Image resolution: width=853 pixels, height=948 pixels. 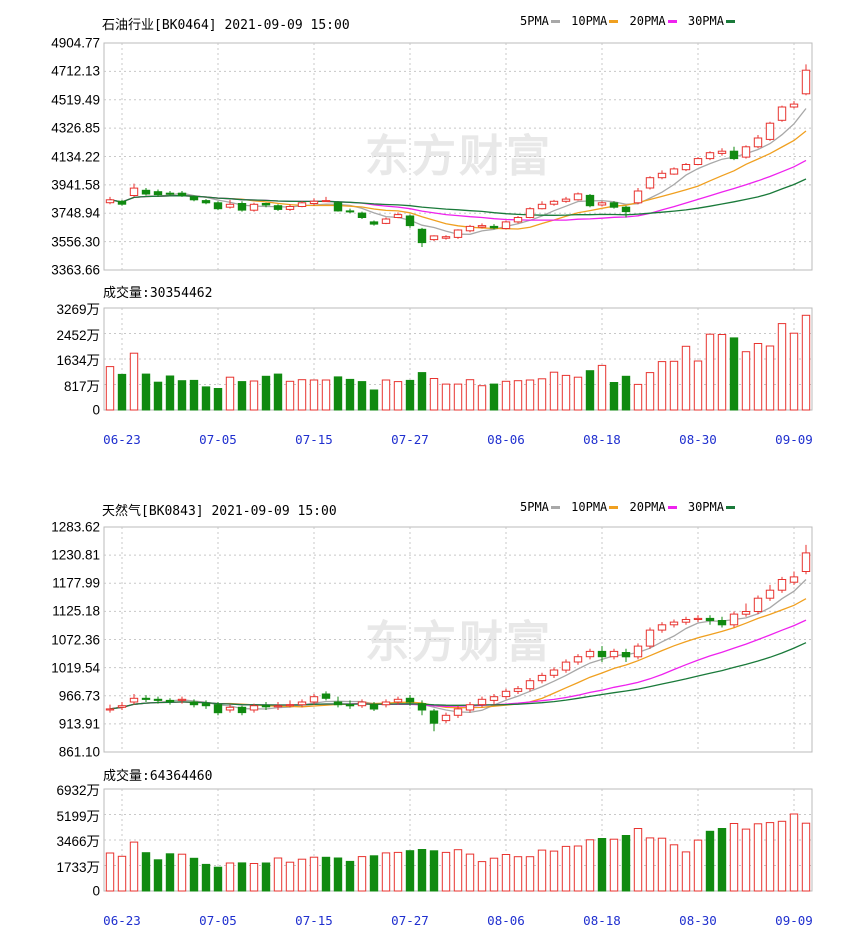 I want to click on volume-tick-label: 1634万, so click(x=78, y=360).